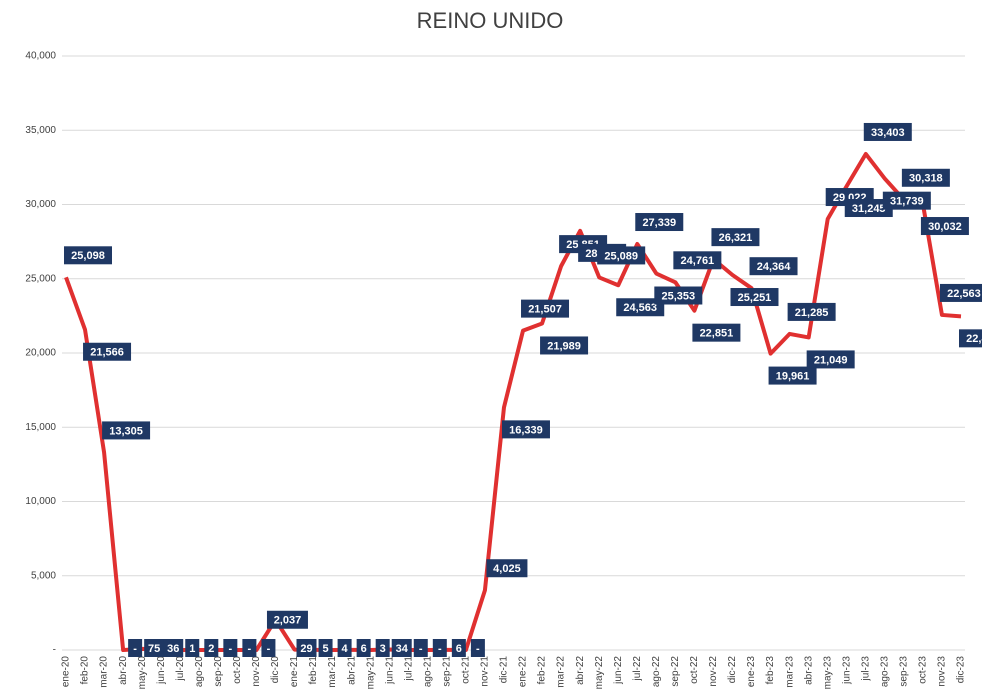 Image resolution: width=982 pixels, height=695 pixels. I want to click on x-tick-label: nov-22, so click(713, 671).